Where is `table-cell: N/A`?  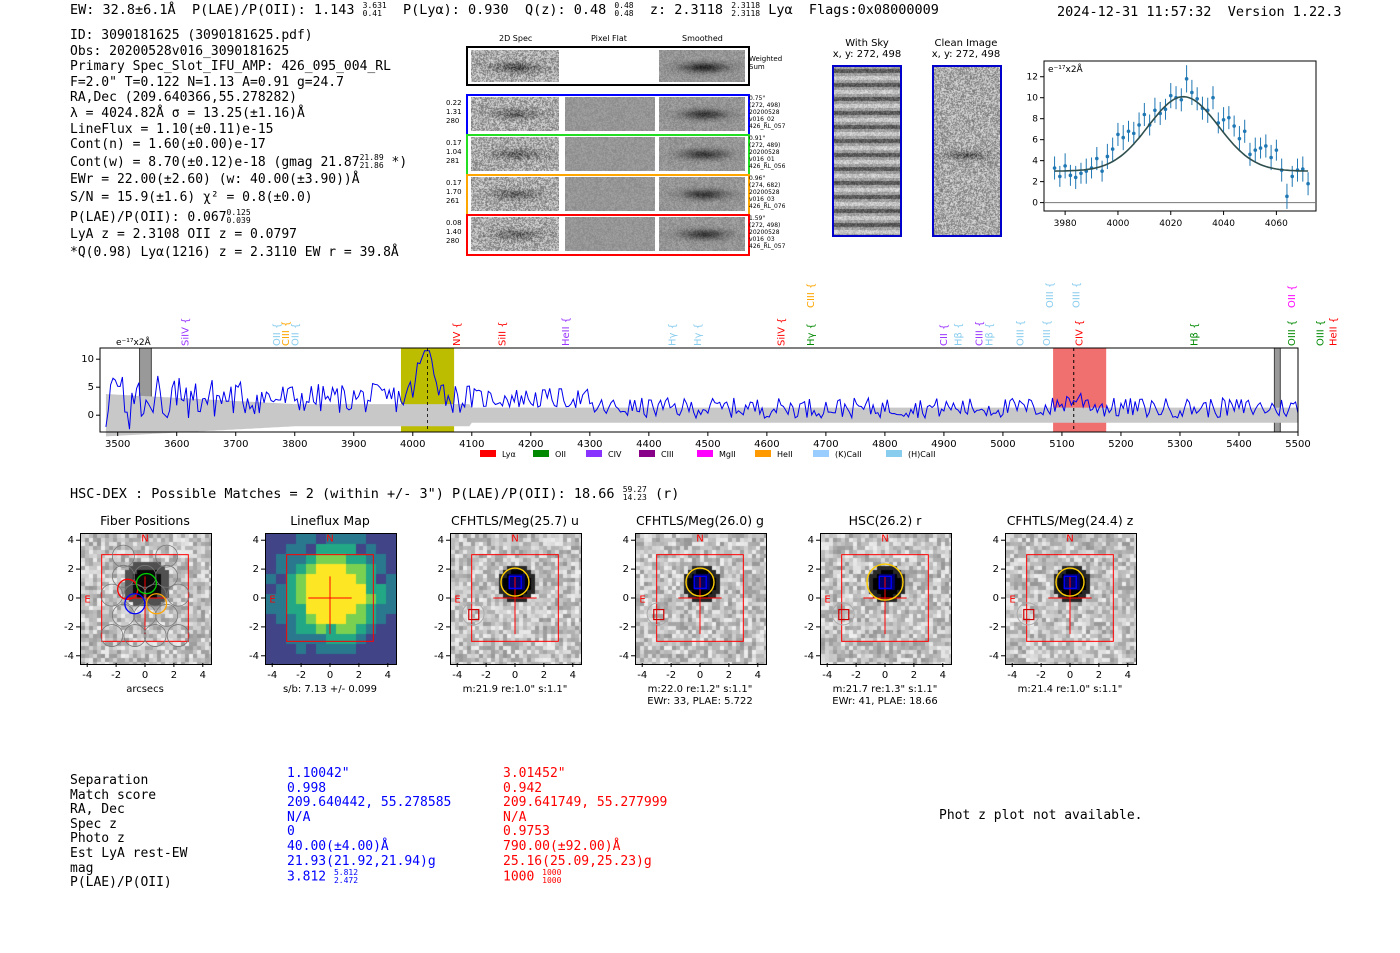 table-cell: N/A is located at coordinates (515, 817).